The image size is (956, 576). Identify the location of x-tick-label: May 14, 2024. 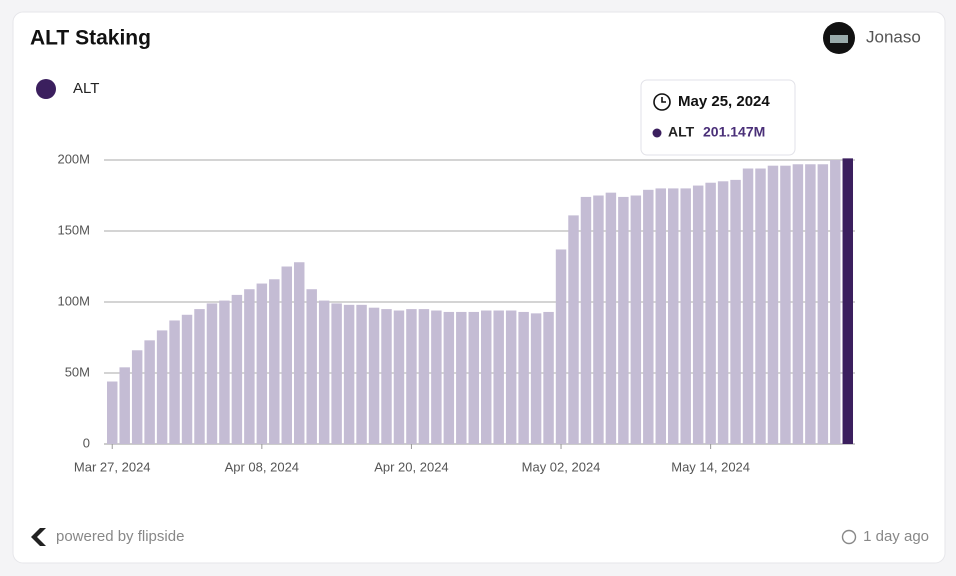
(710, 466).